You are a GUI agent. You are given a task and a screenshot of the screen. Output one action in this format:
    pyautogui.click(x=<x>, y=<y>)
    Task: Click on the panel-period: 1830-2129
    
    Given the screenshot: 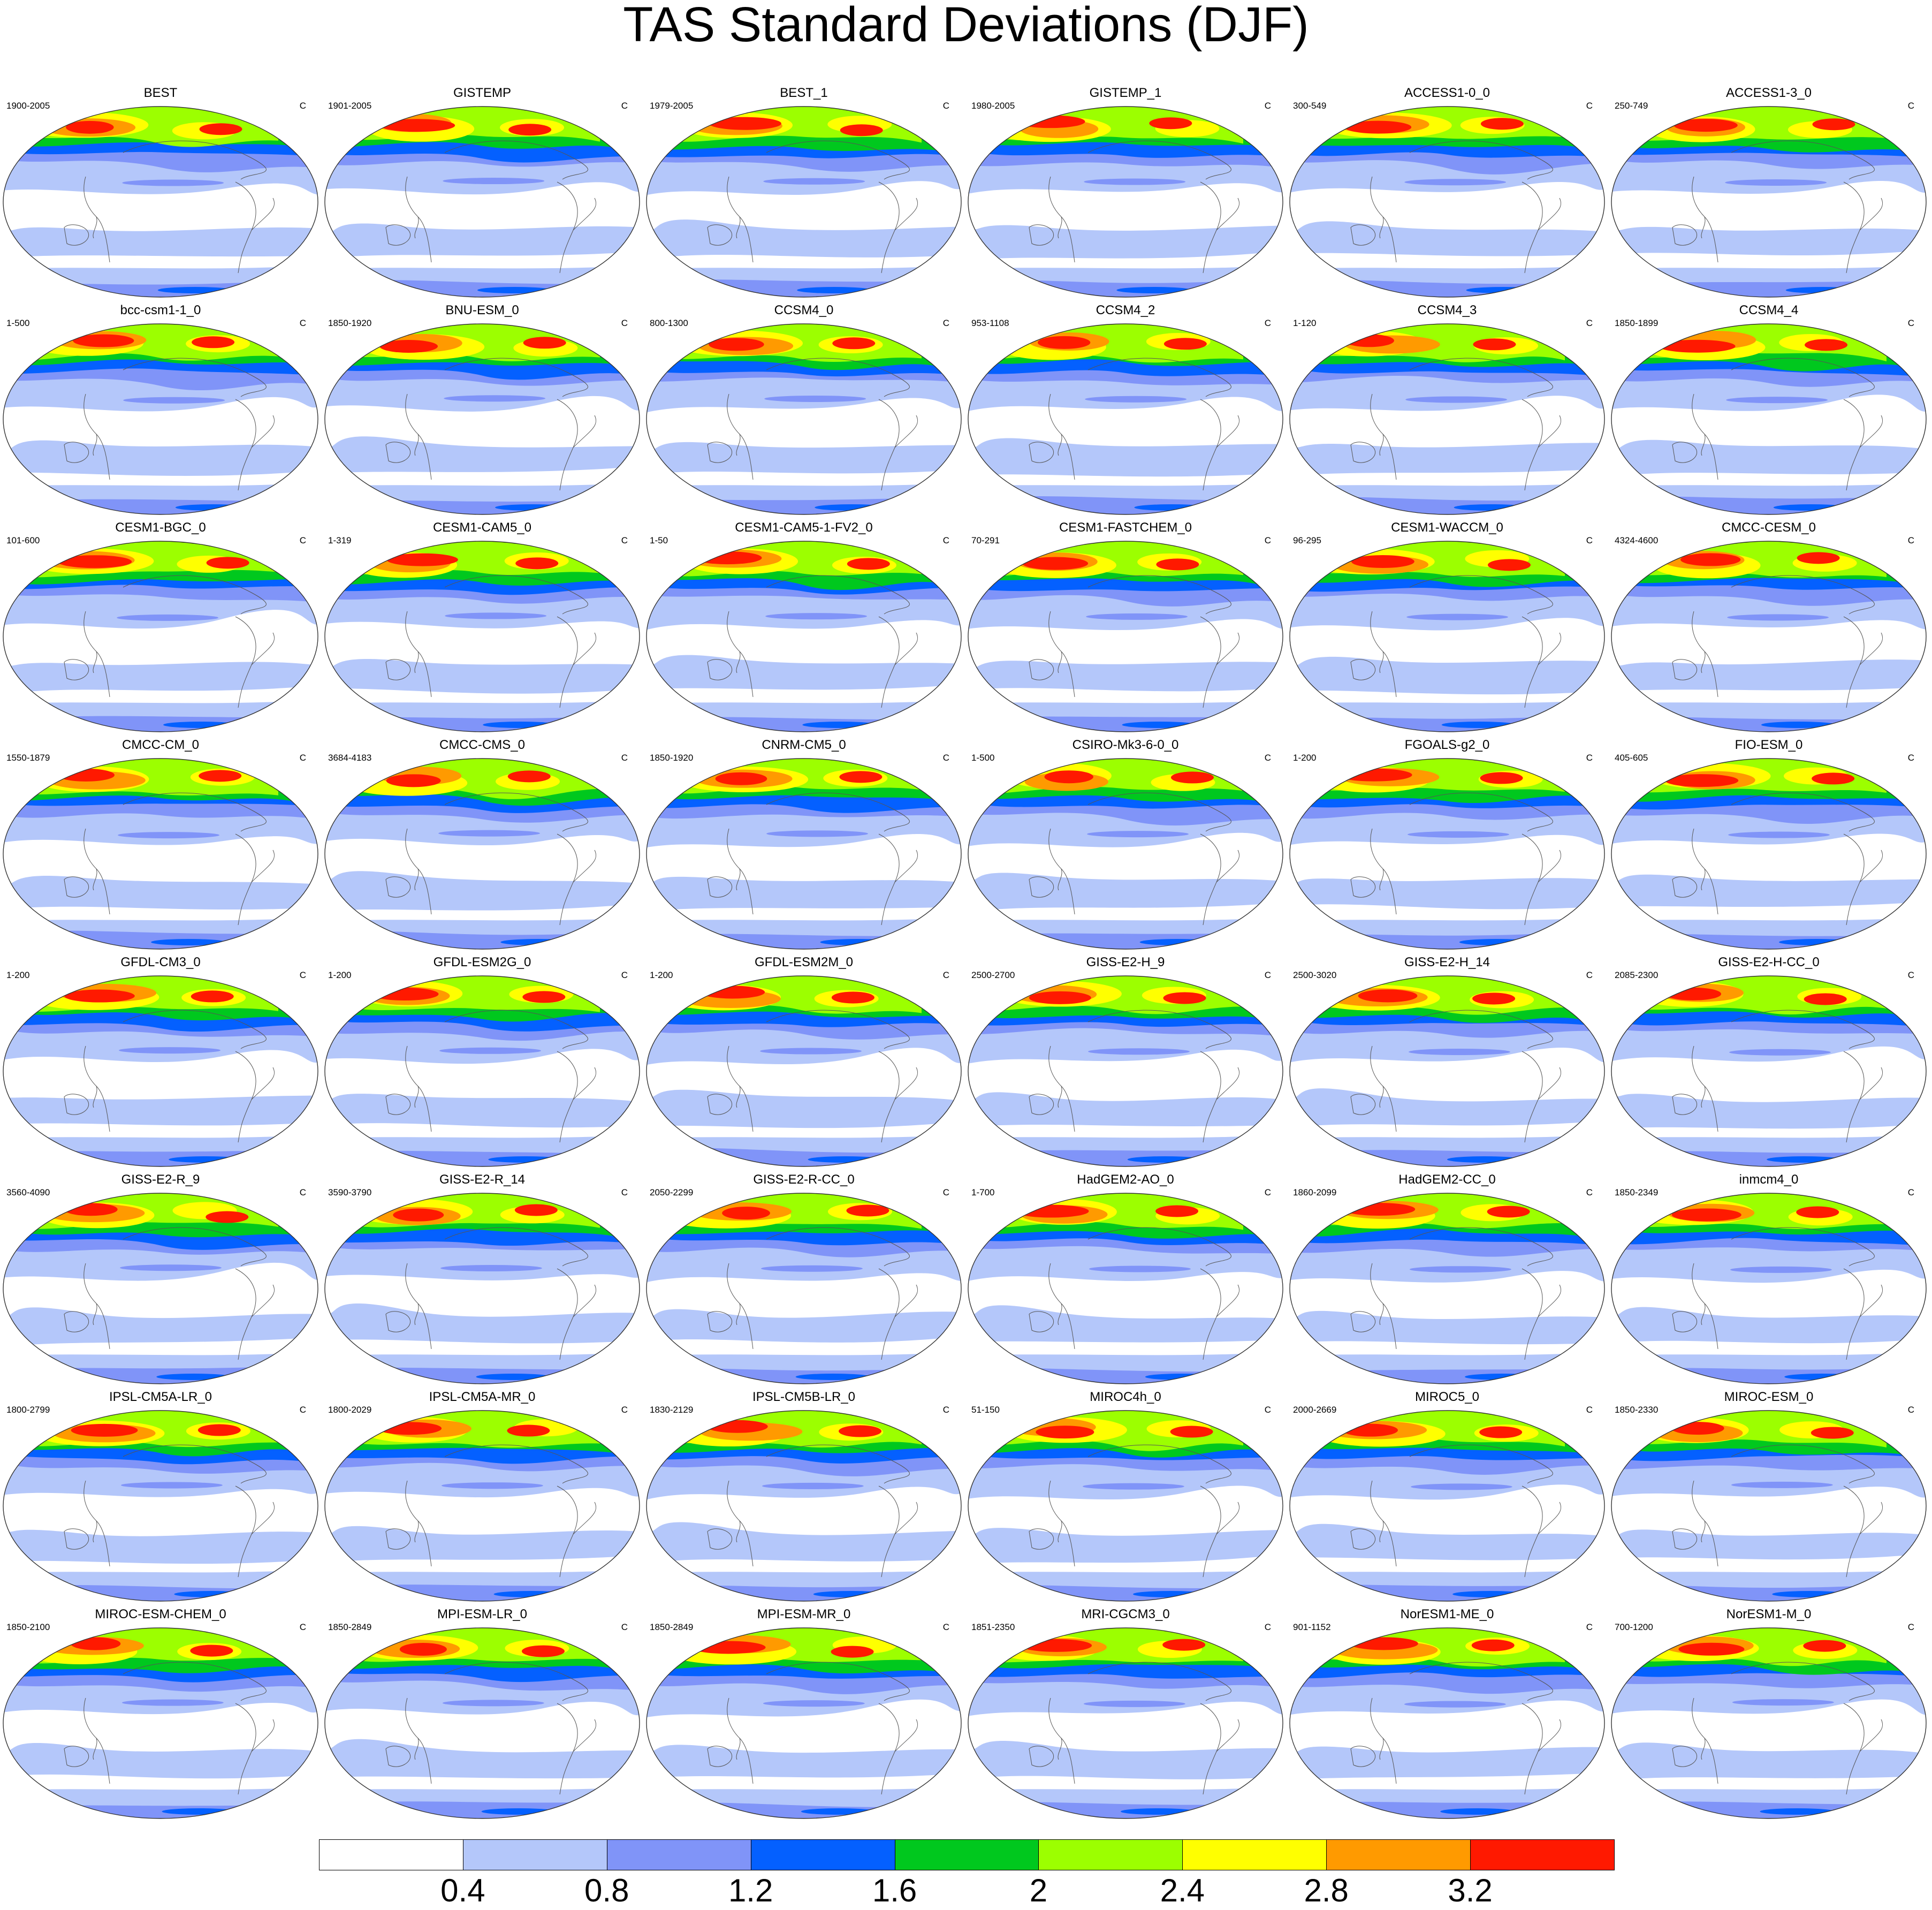 What is the action you would take?
    pyautogui.click(x=672, y=1410)
    